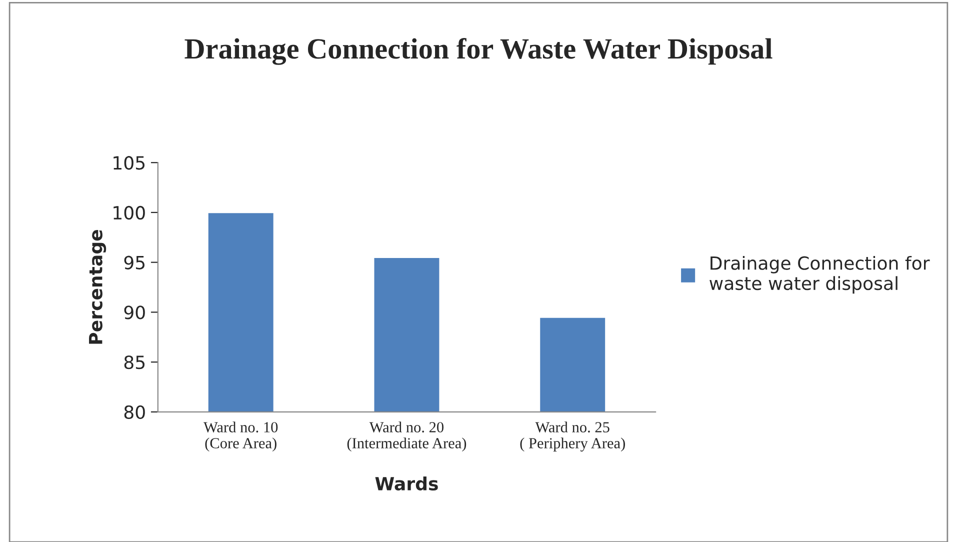  Describe the element at coordinates (134, 412) in the screenshot. I see `y-tick-label: 80` at that location.